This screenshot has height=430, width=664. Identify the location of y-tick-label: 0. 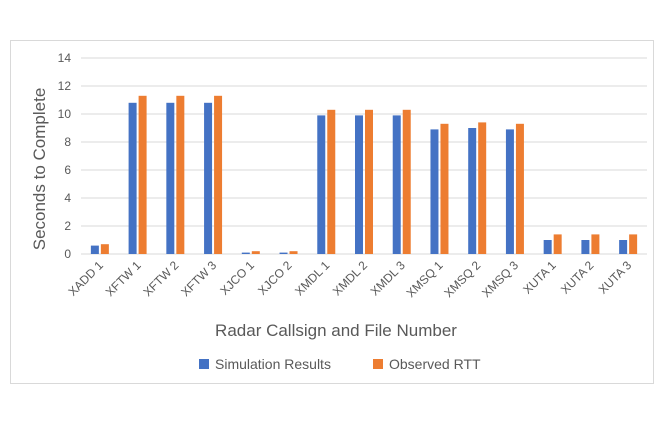
(67, 254).